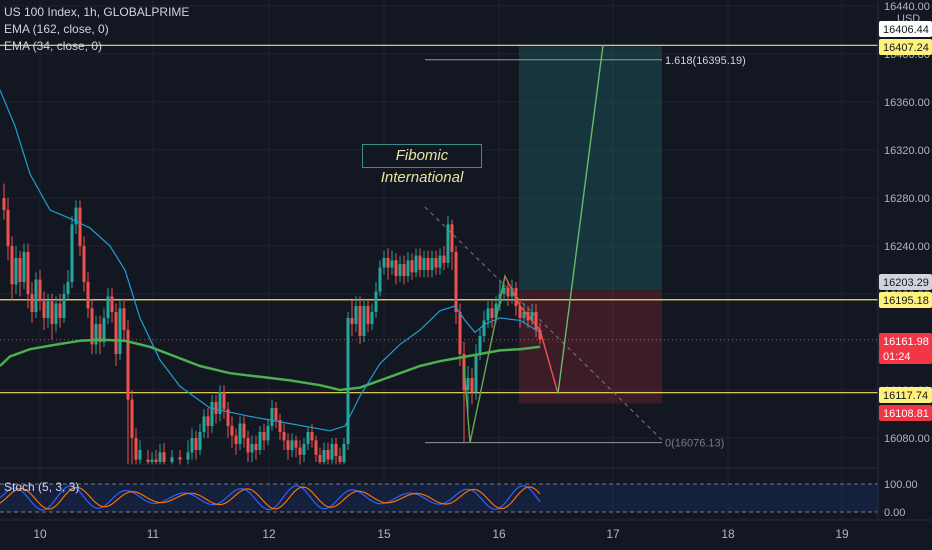  I want to click on time-tick-label: 12, so click(269, 534).